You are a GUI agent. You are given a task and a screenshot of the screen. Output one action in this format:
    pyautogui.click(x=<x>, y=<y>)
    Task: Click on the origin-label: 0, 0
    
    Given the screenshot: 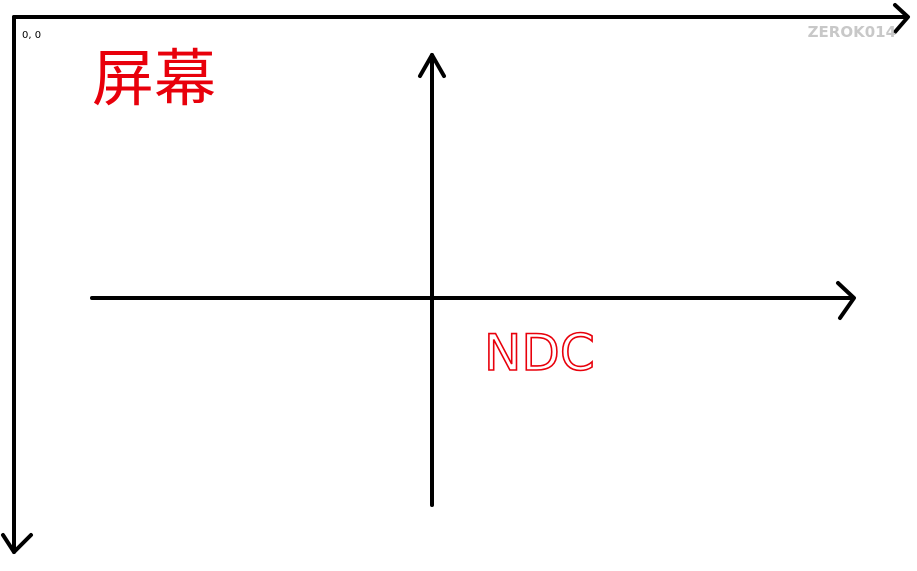 What is the action you would take?
    pyautogui.click(x=31, y=35)
    